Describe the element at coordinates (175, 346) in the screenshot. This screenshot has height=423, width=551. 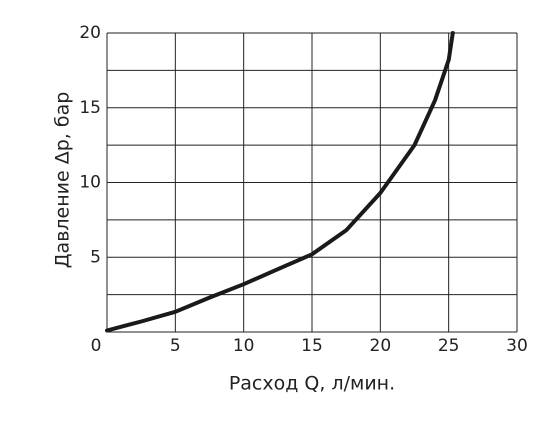
I see `x-tick-label: 5` at that location.